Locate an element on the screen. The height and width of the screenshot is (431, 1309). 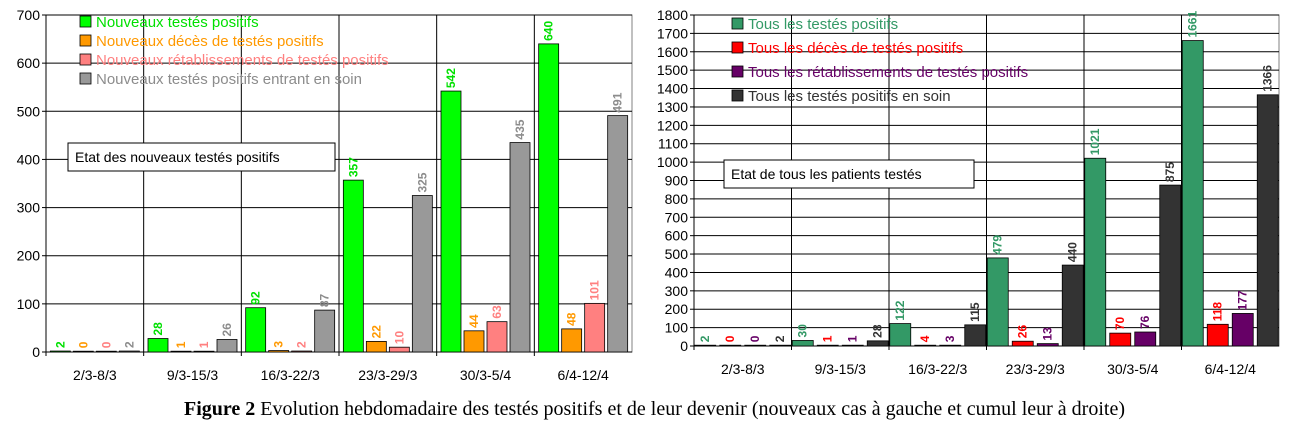
legend-label: Nouveaux testés positifs is located at coordinates (177, 22).